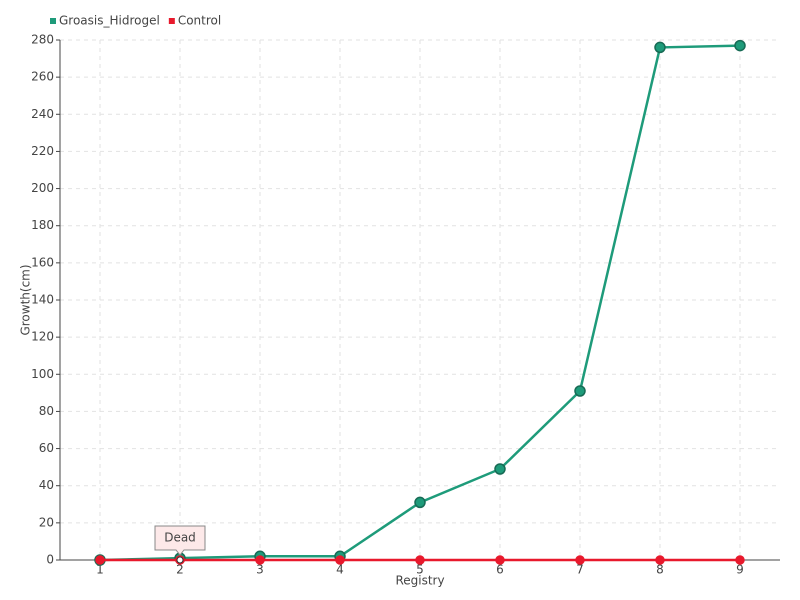  What do you see at coordinates (42, 225) in the screenshot?
I see `y-tick-label: 180` at bounding box center [42, 225].